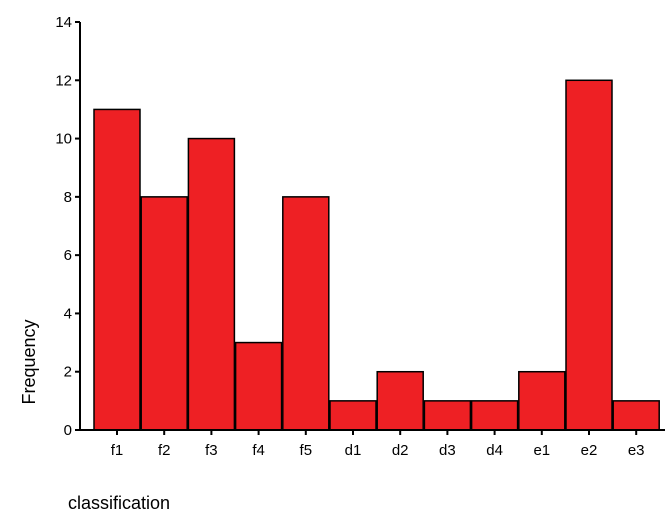  I want to click on y-ticks: 0 2 4 6 8 10 12 14, so click(67, 226).